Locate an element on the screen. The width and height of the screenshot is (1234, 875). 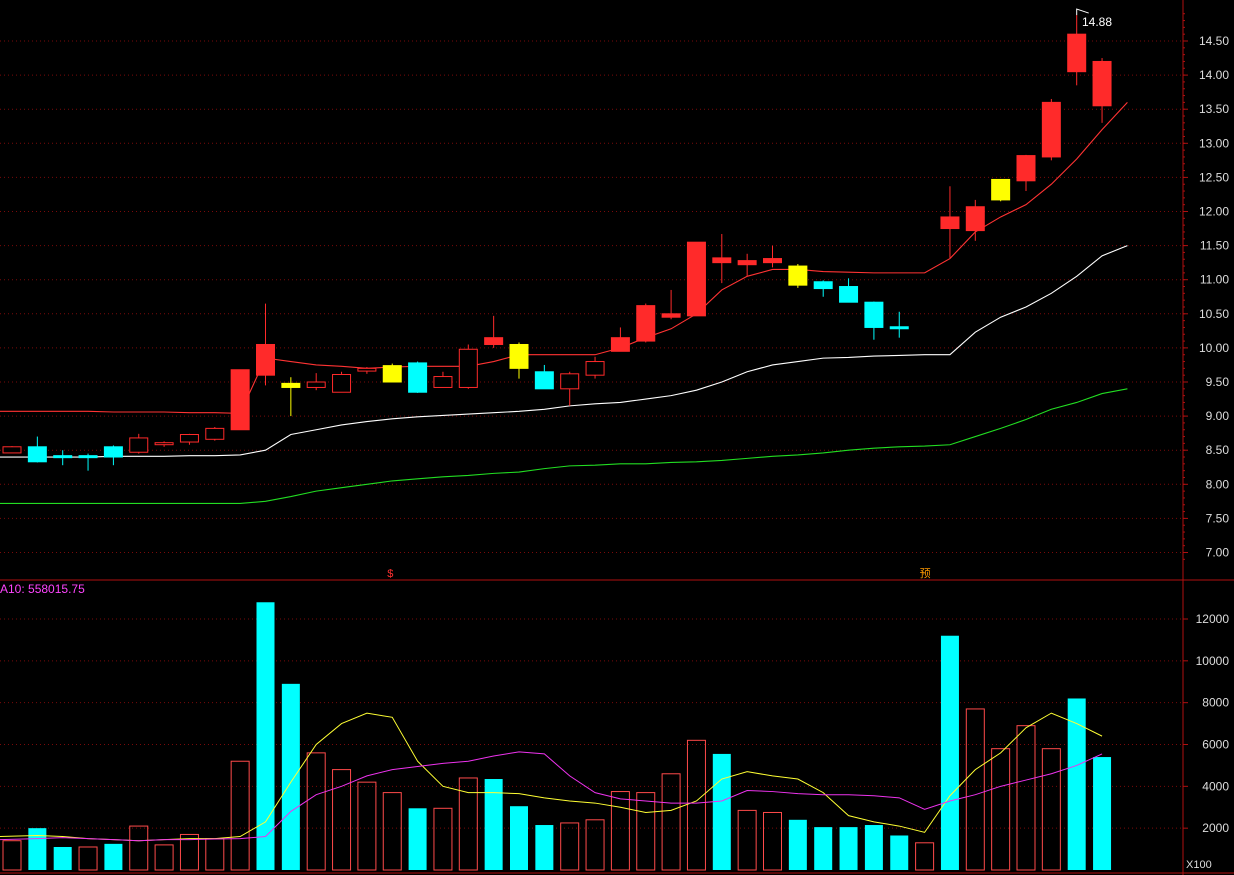
price-tick-label: 13.50 is located at coordinates (1214, 109).